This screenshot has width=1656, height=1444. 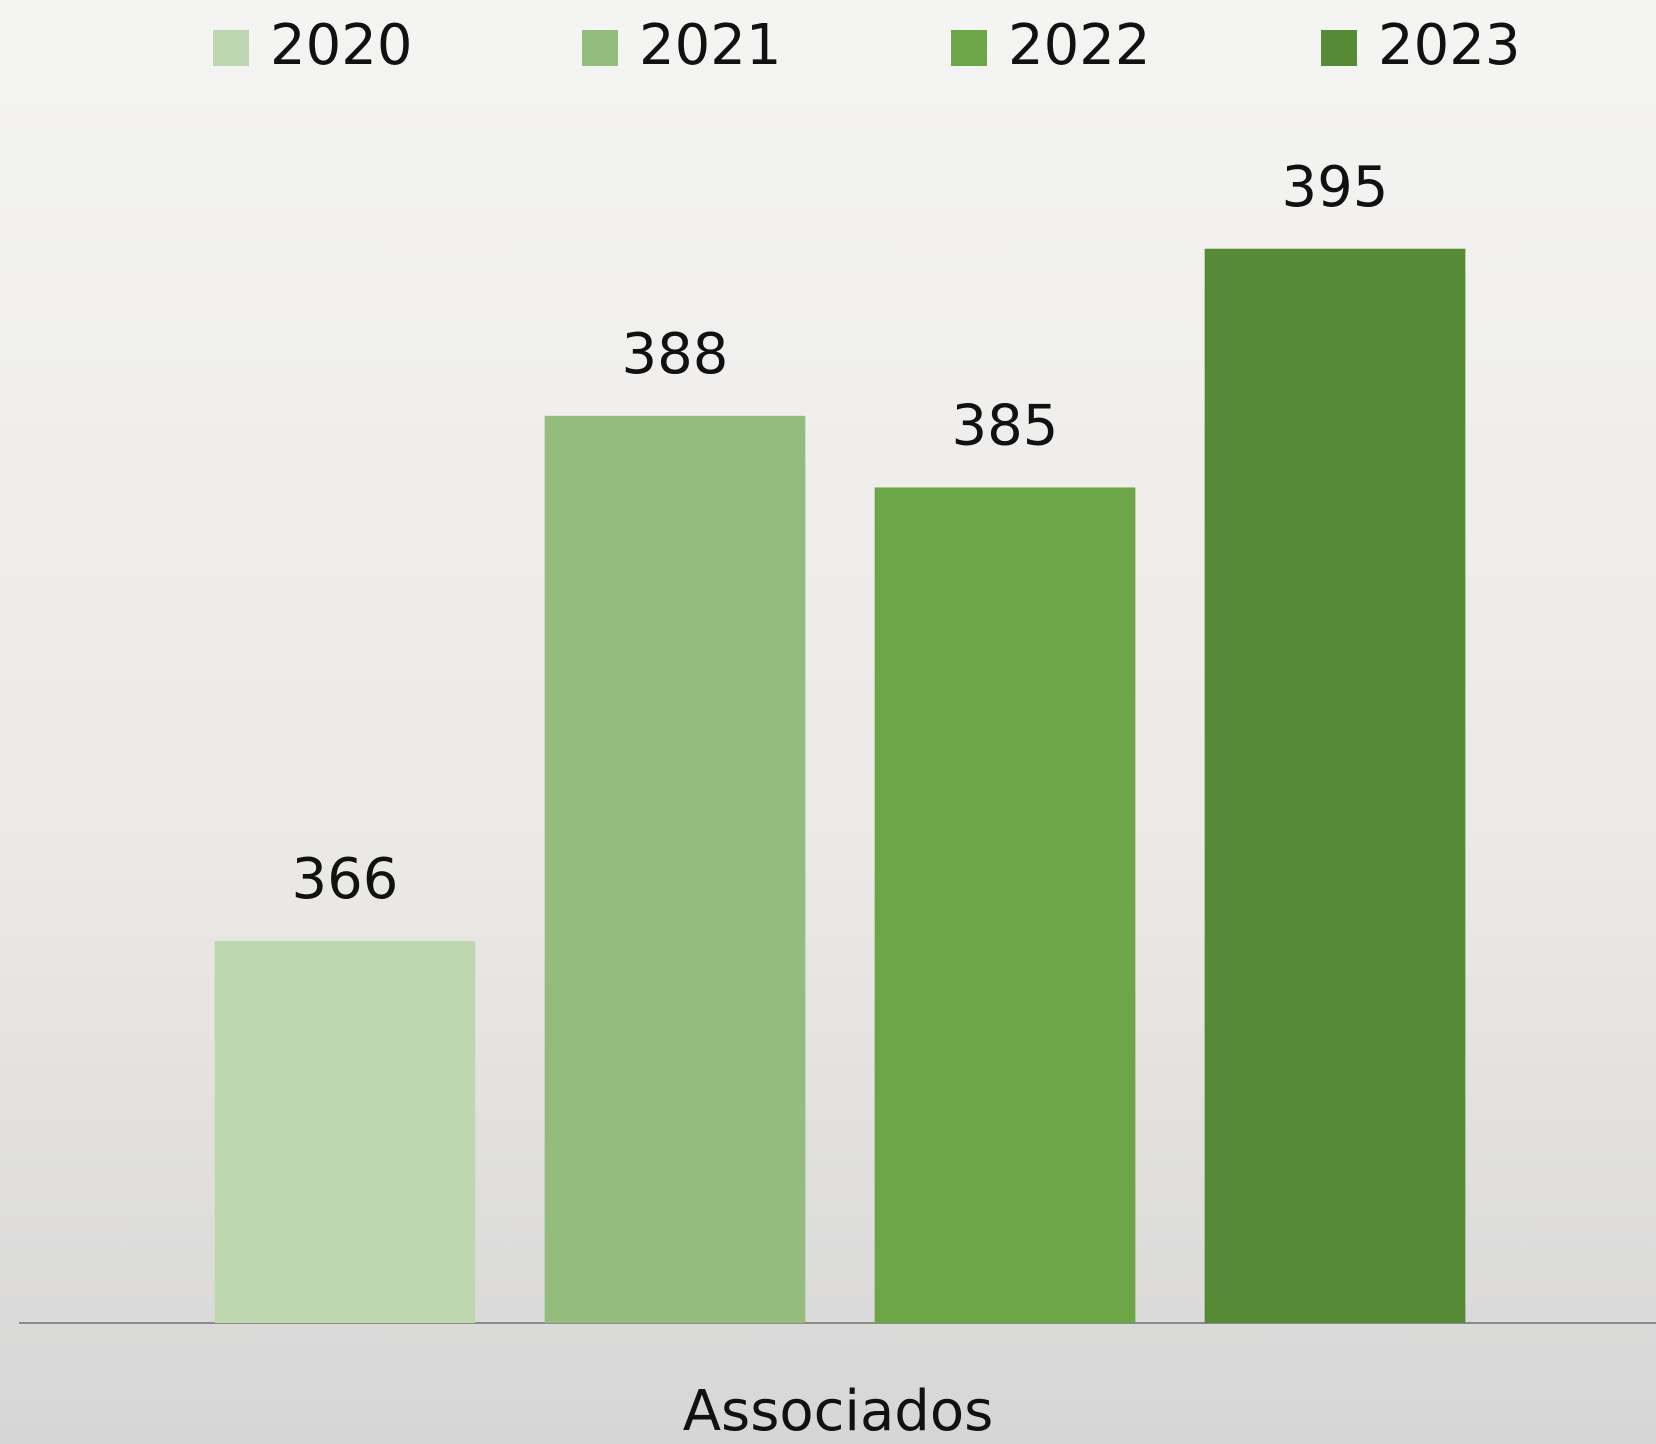 I want to click on x-tick-label: Associados, so click(x=838, y=1411).